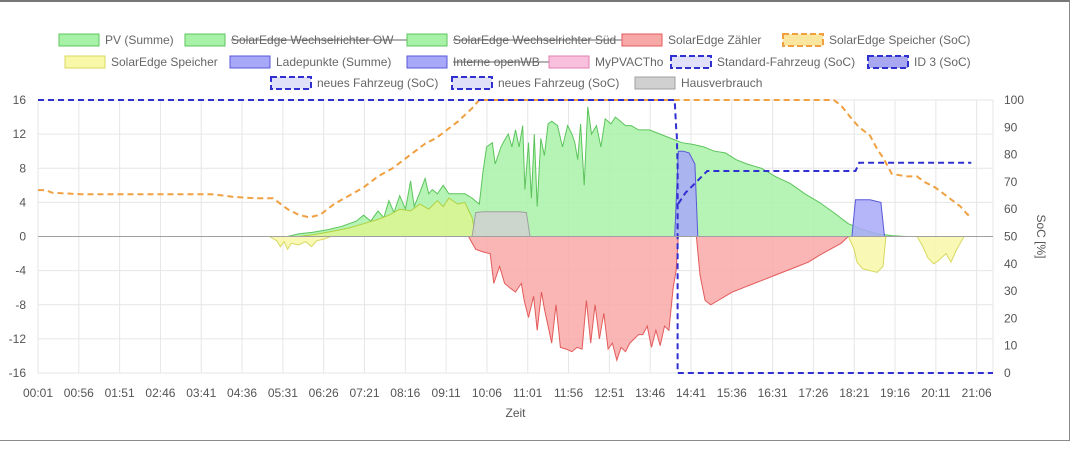 The height and width of the screenshot is (454, 1076). Describe the element at coordinates (164, 62) in the screenshot. I see `legend-label: SolarEdge Speicher` at that location.